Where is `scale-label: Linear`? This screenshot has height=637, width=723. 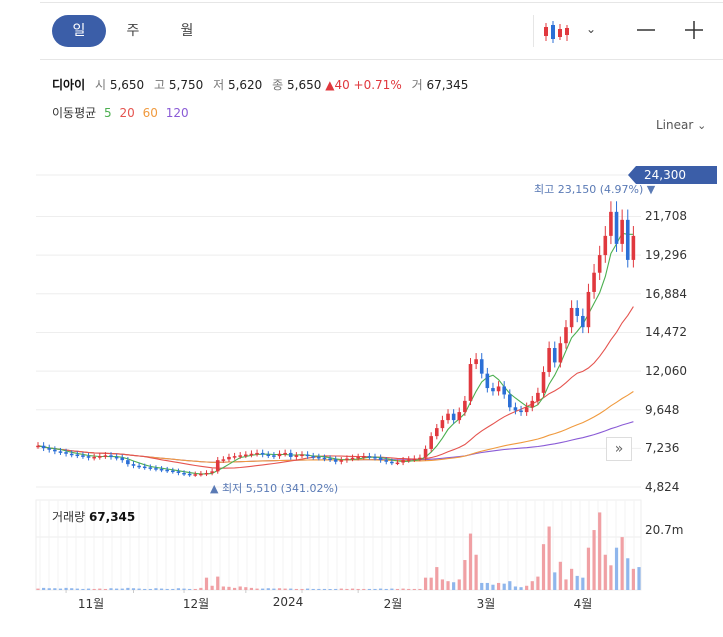
scale-label: Linear is located at coordinates (675, 125).